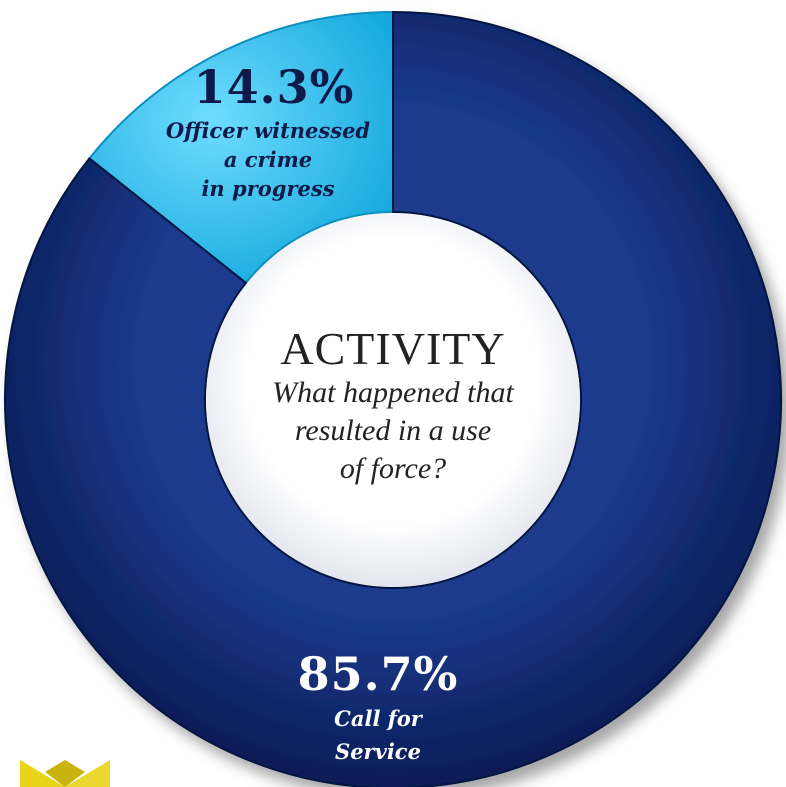 This screenshot has height=787, width=786. I want to click on slice-value-witnessed: 14.3%, so click(274, 87).